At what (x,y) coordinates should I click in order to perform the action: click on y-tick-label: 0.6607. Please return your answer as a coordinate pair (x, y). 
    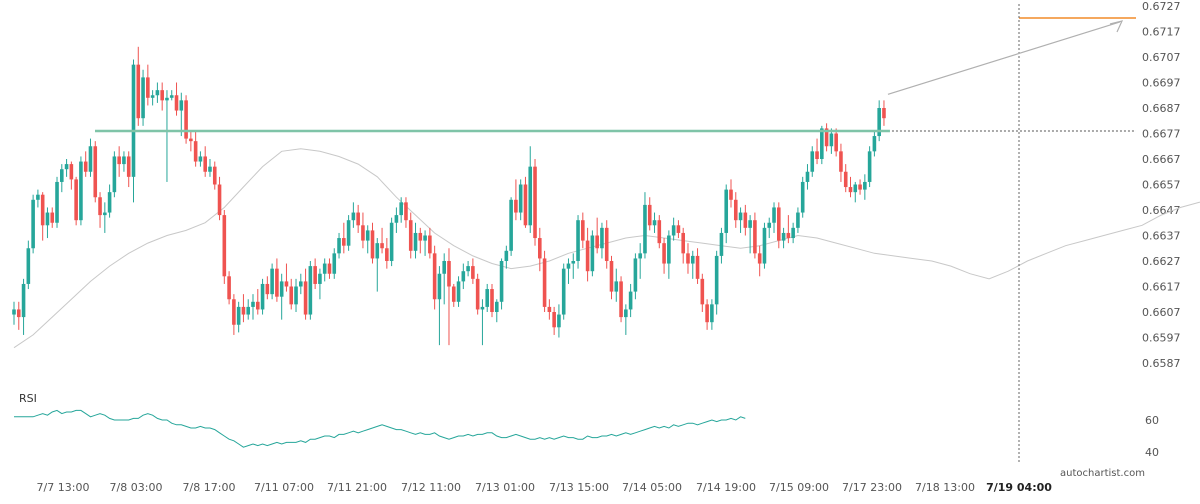
    Looking at the image, I should click on (1161, 312).